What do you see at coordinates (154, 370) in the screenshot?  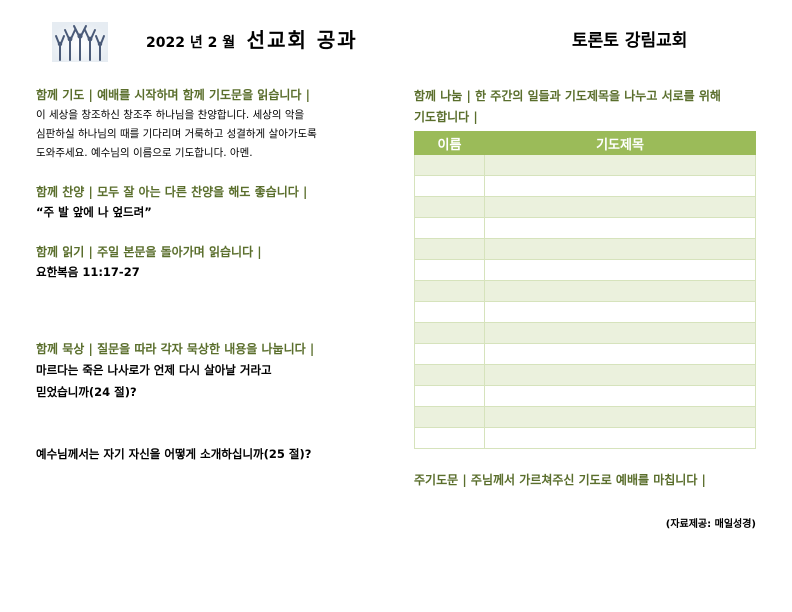 I see `question-line: 마르다는 죽은 나사로가 언제 다시 살아날 거라고` at bounding box center [154, 370].